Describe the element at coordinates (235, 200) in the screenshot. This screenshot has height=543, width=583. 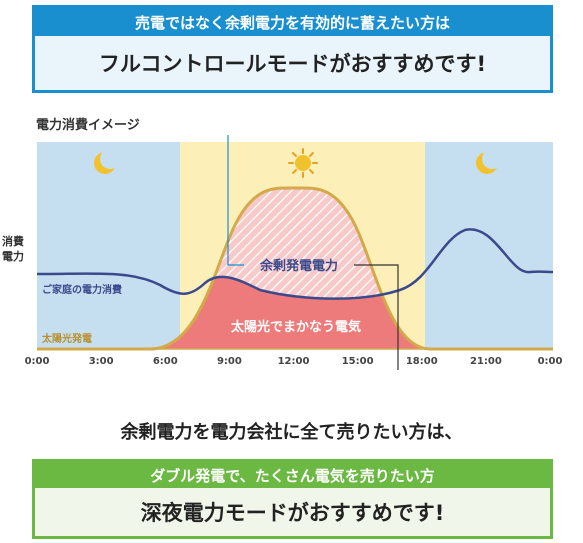
I see `top-banner-leader-line` at that location.